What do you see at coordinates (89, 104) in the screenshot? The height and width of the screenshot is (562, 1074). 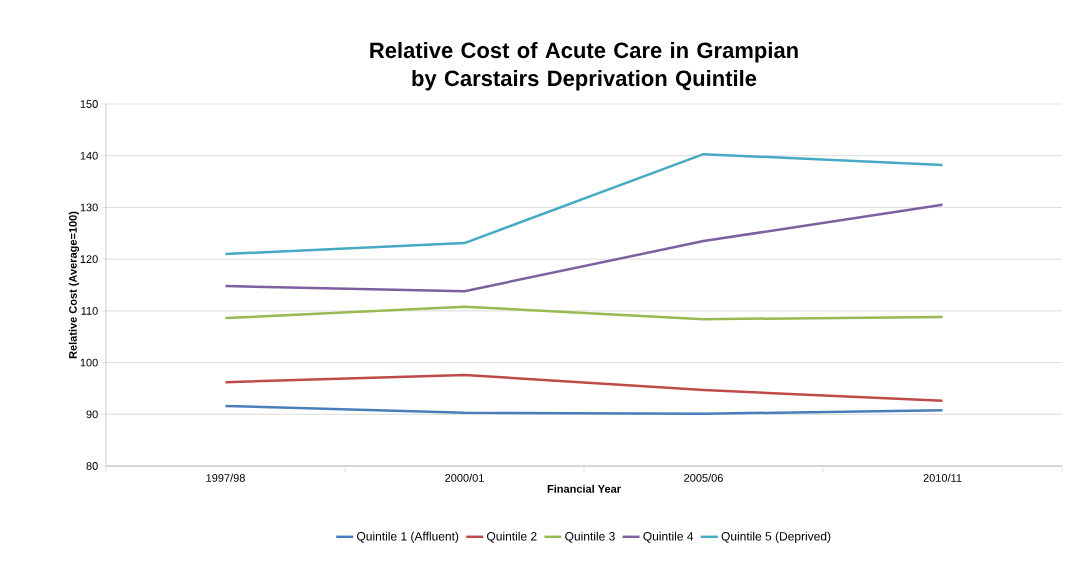 I see `y-tick-label: 150` at bounding box center [89, 104].